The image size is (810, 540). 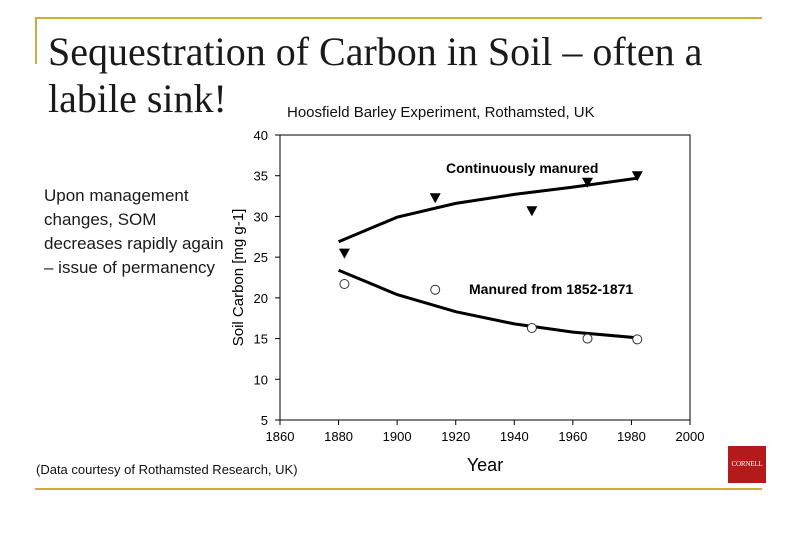 What do you see at coordinates (631, 436) in the screenshot?
I see `x-tick-label: 1980` at bounding box center [631, 436].